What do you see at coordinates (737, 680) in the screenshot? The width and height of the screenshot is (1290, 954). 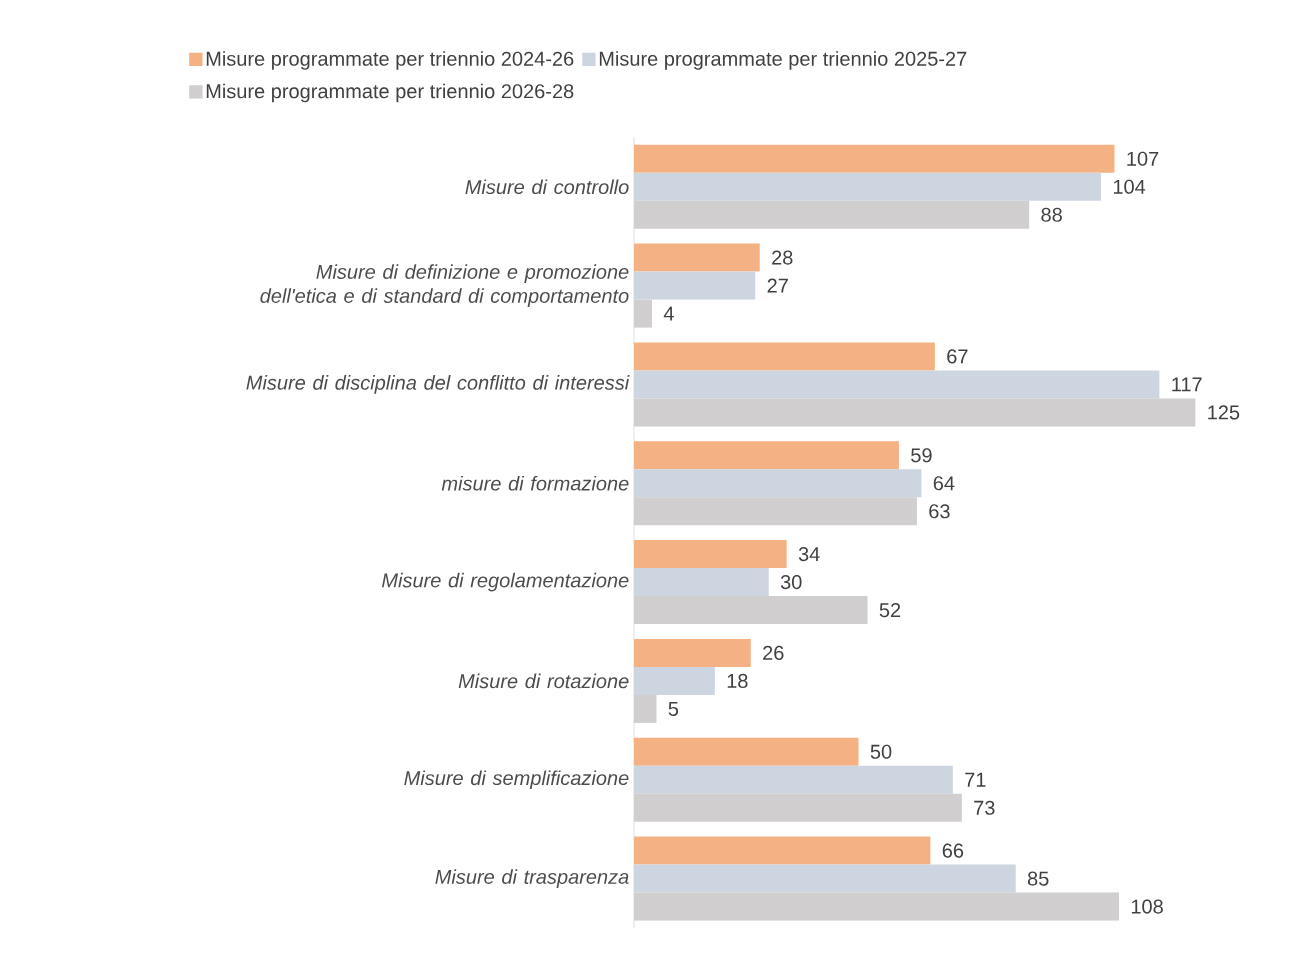 I see `data-label: 18` at bounding box center [737, 680].